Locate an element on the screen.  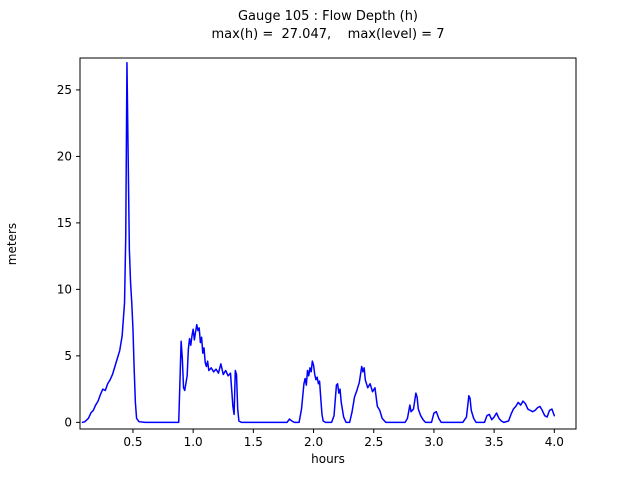
x-tick-label: 3.0 is located at coordinates (433, 442).